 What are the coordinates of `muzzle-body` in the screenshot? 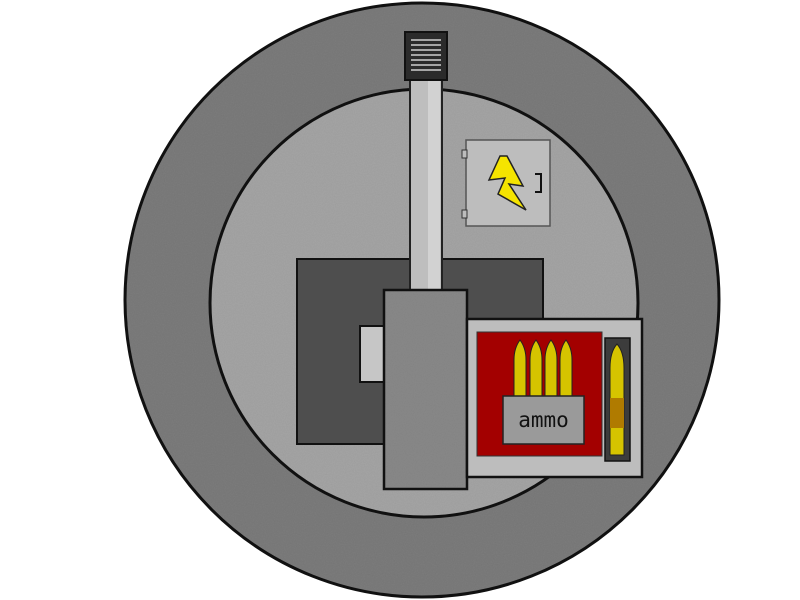 It's located at (426, 56).